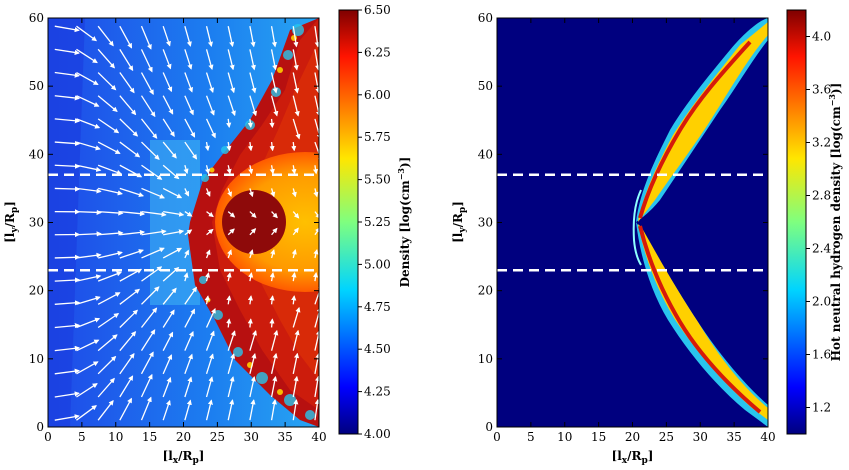 The width and height of the screenshot is (849, 470). Describe the element at coordinates (700, 437) in the screenshot. I see `x-tick-label: 30` at that location.